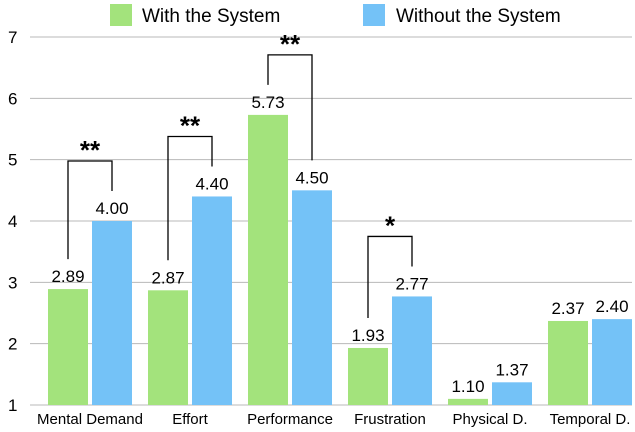  Describe the element at coordinates (12, 405) in the screenshot. I see `y-tick-label: 1` at that location.